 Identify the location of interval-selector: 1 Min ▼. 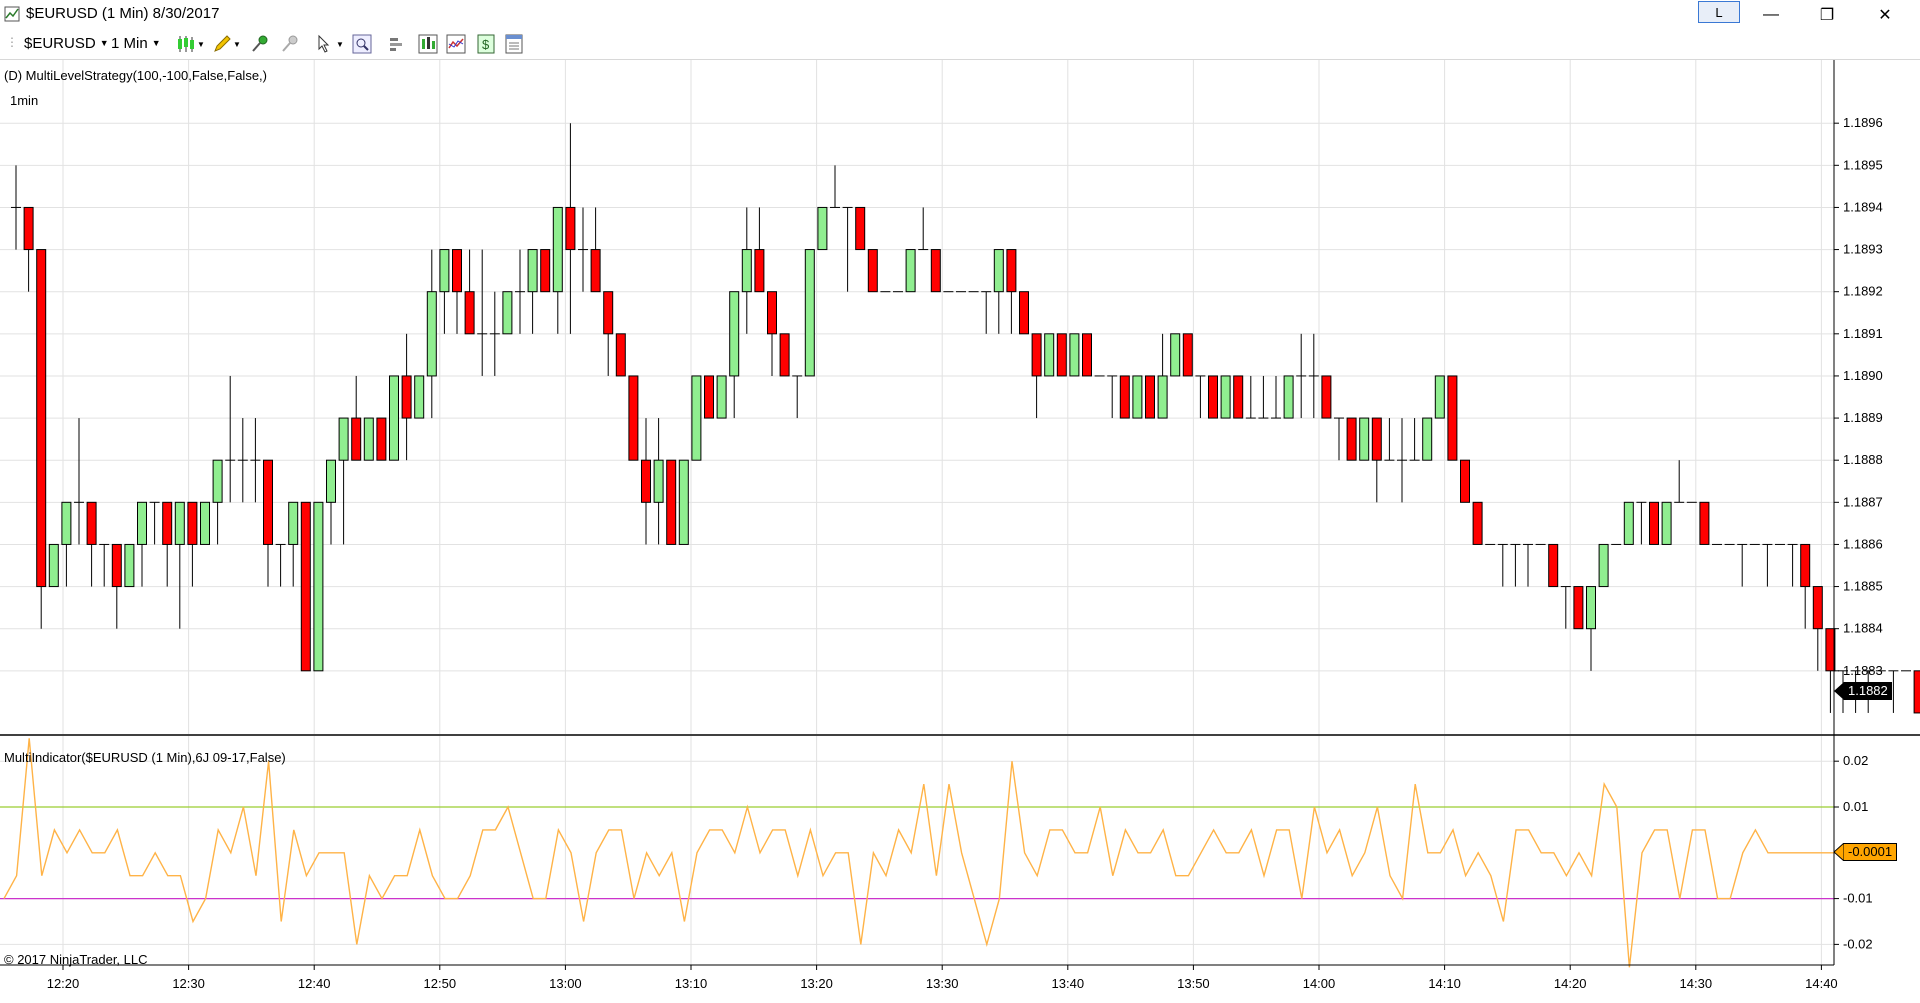
(136, 43).